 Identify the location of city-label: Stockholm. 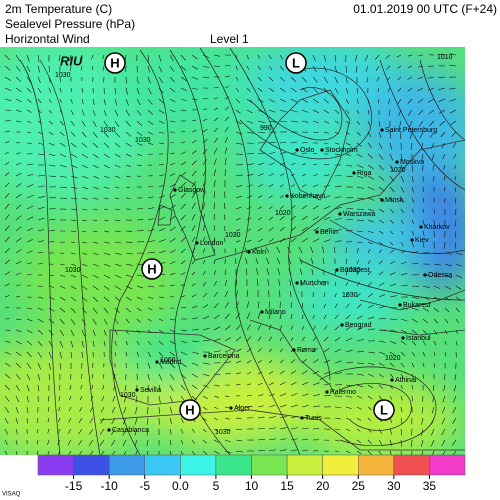
(341, 150).